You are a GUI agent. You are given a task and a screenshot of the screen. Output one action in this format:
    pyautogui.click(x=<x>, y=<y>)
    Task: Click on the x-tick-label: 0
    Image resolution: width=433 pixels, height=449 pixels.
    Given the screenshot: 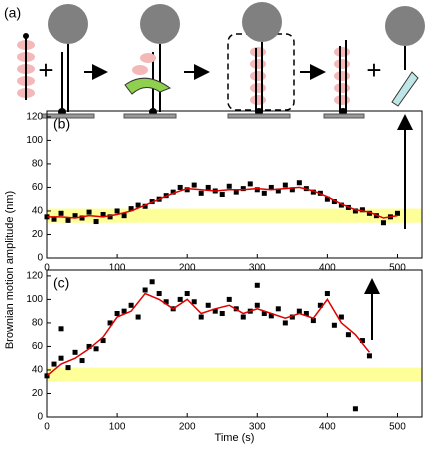 What is the action you would take?
    pyautogui.click(x=47, y=427)
    